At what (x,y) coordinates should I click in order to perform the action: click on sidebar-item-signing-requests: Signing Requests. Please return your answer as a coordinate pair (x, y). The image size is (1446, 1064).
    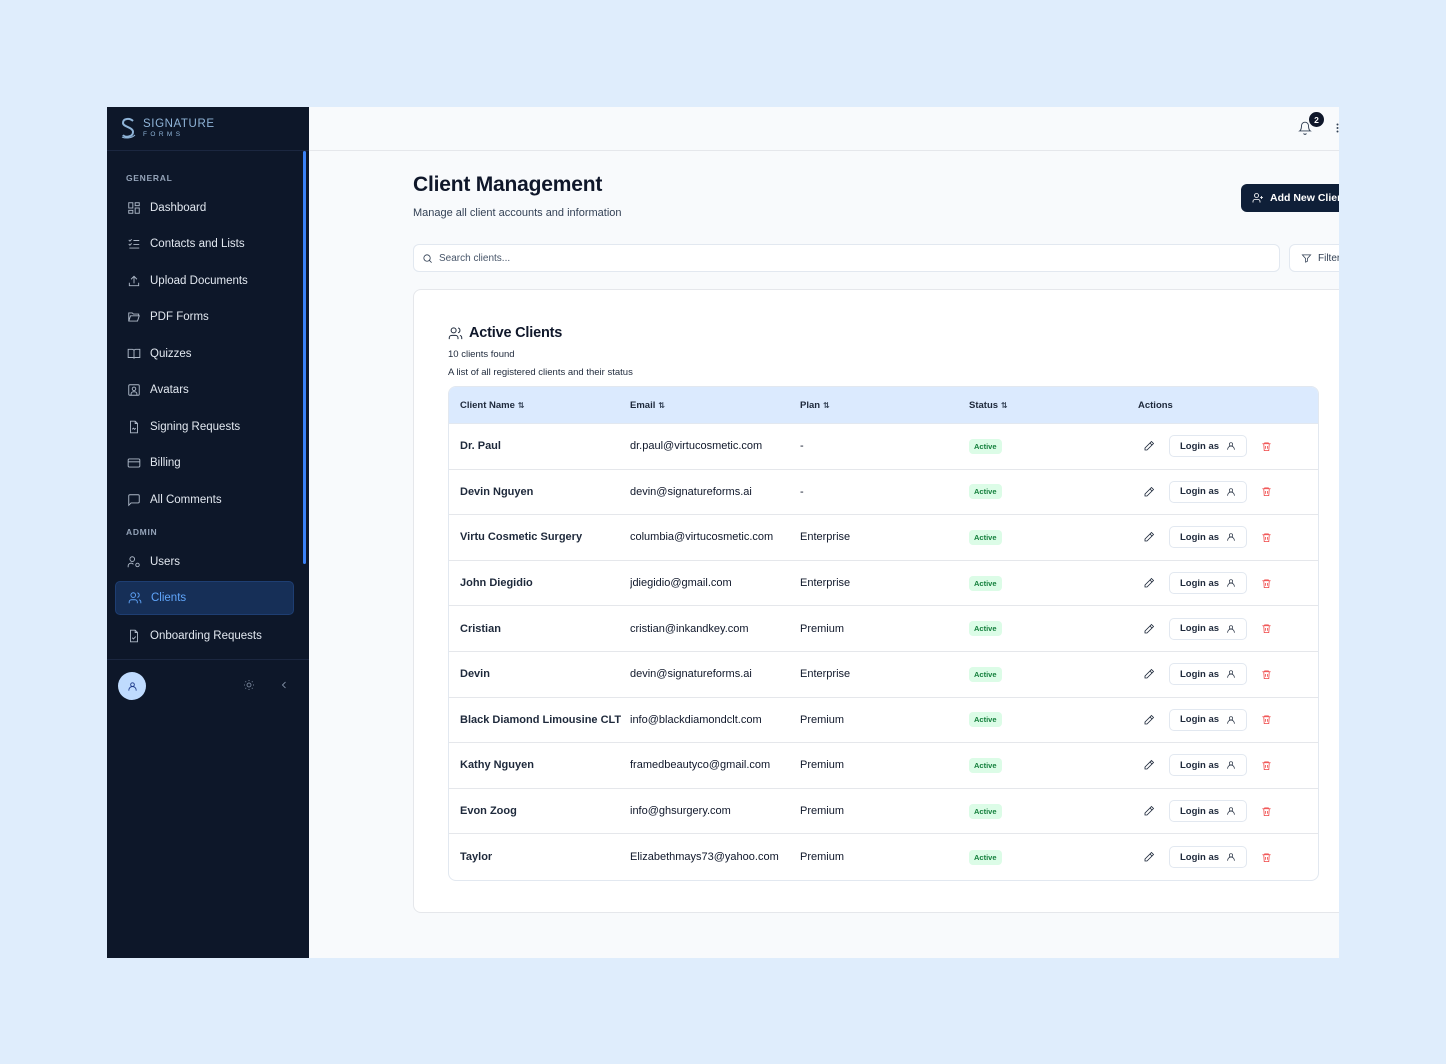
    Looking at the image, I should click on (204, 427).